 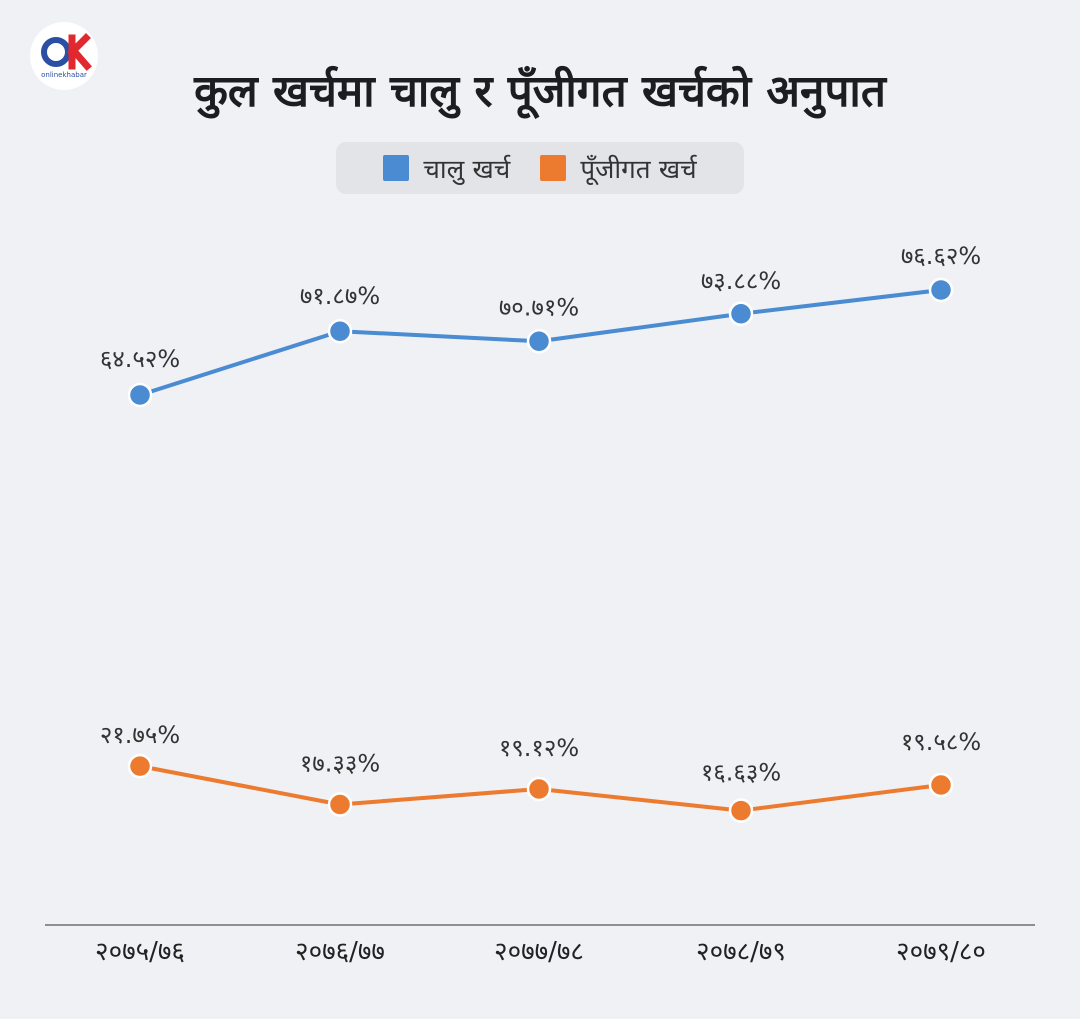 What do you see at coordinates (941, 952) in the screenshot?
I see `x-tick-label-4: २०७९/८०` at bounding box center [941, 952].